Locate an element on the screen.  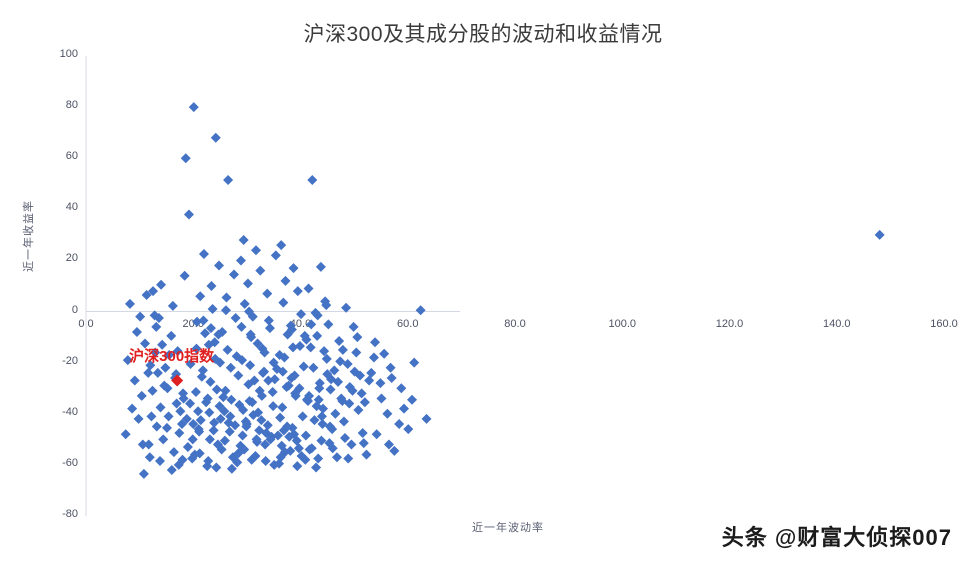
y-tick-label: -60 is located at coordinates (70, 462).